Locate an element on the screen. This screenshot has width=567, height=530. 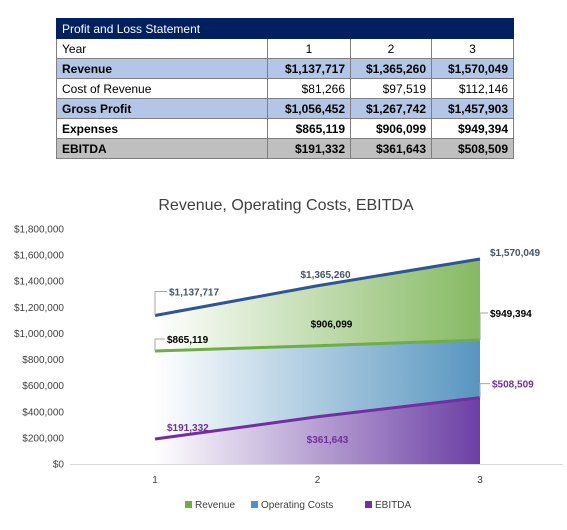
year-3: 3 is located at coordinates (472, 48).